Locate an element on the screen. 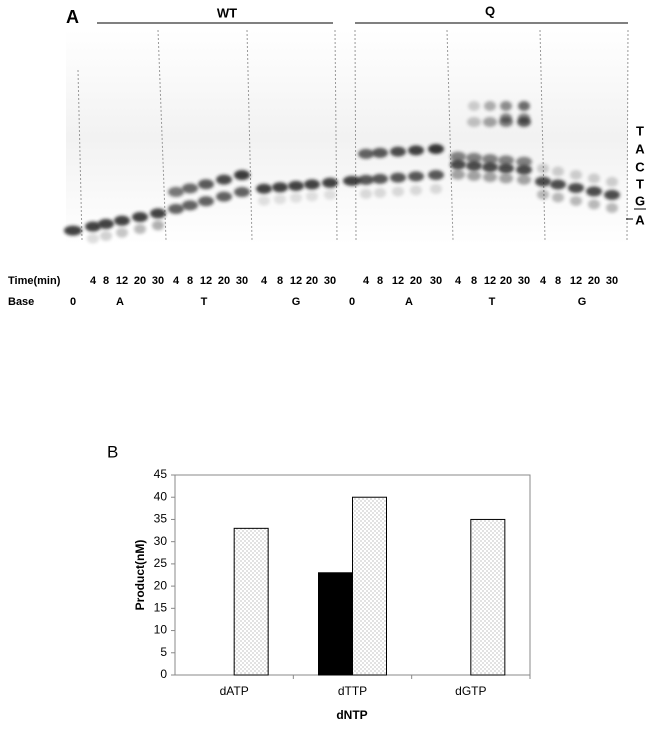  y-axis-title: Product(nM) is located at coordinates (140, 575).